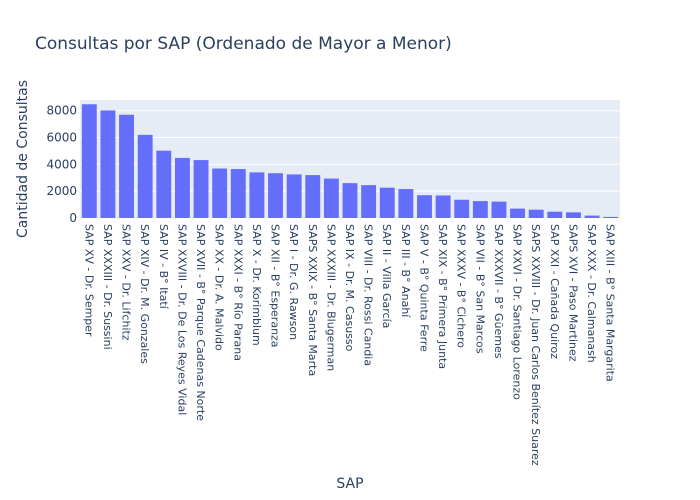  Describe the element at coordinates (591, 293) in the screenshot. I see `x-tick-label: SAP XXX - Dr. Calmanash` at that location.